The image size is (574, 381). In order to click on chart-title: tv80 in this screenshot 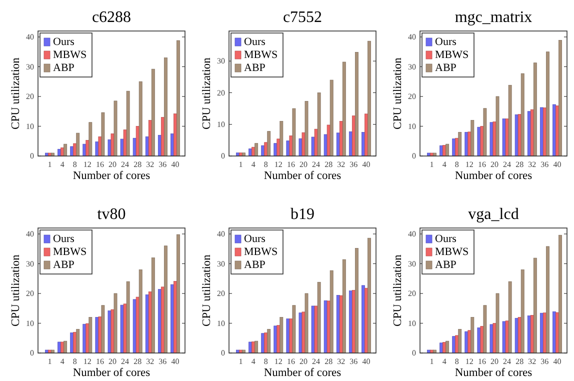, I will do `click(111, 214)`.